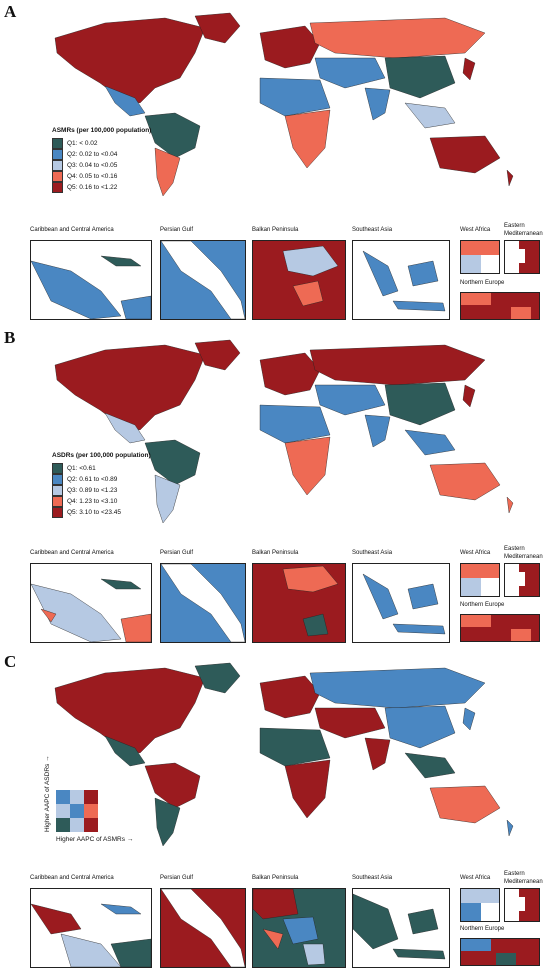 The width and height of the screenshot is (550, 971). What do you see at coordinates (47, 758) in the screenshot?
I see `up-arrow-icon: →` at bounding box center [47, 758].